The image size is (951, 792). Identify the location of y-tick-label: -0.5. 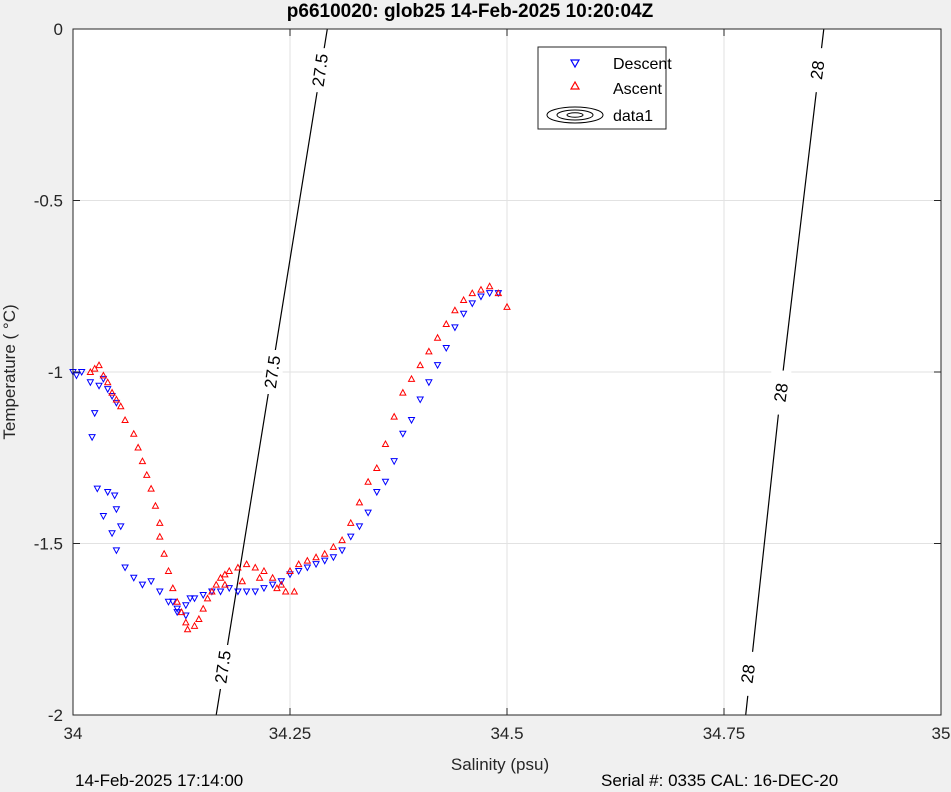
(48, 201).